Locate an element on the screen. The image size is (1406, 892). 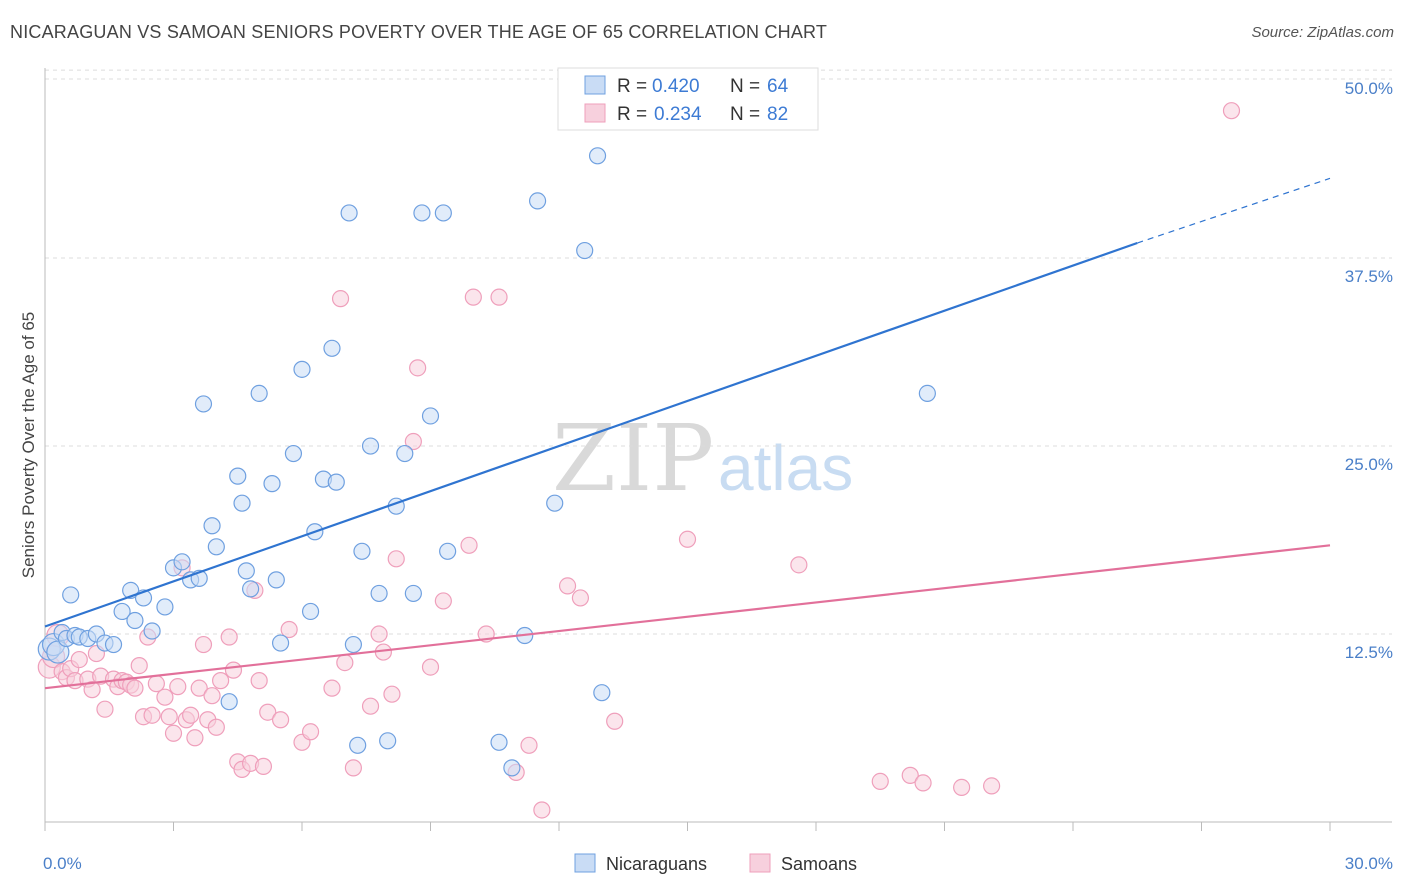
x-ticks is located at coordinates (687, 826).